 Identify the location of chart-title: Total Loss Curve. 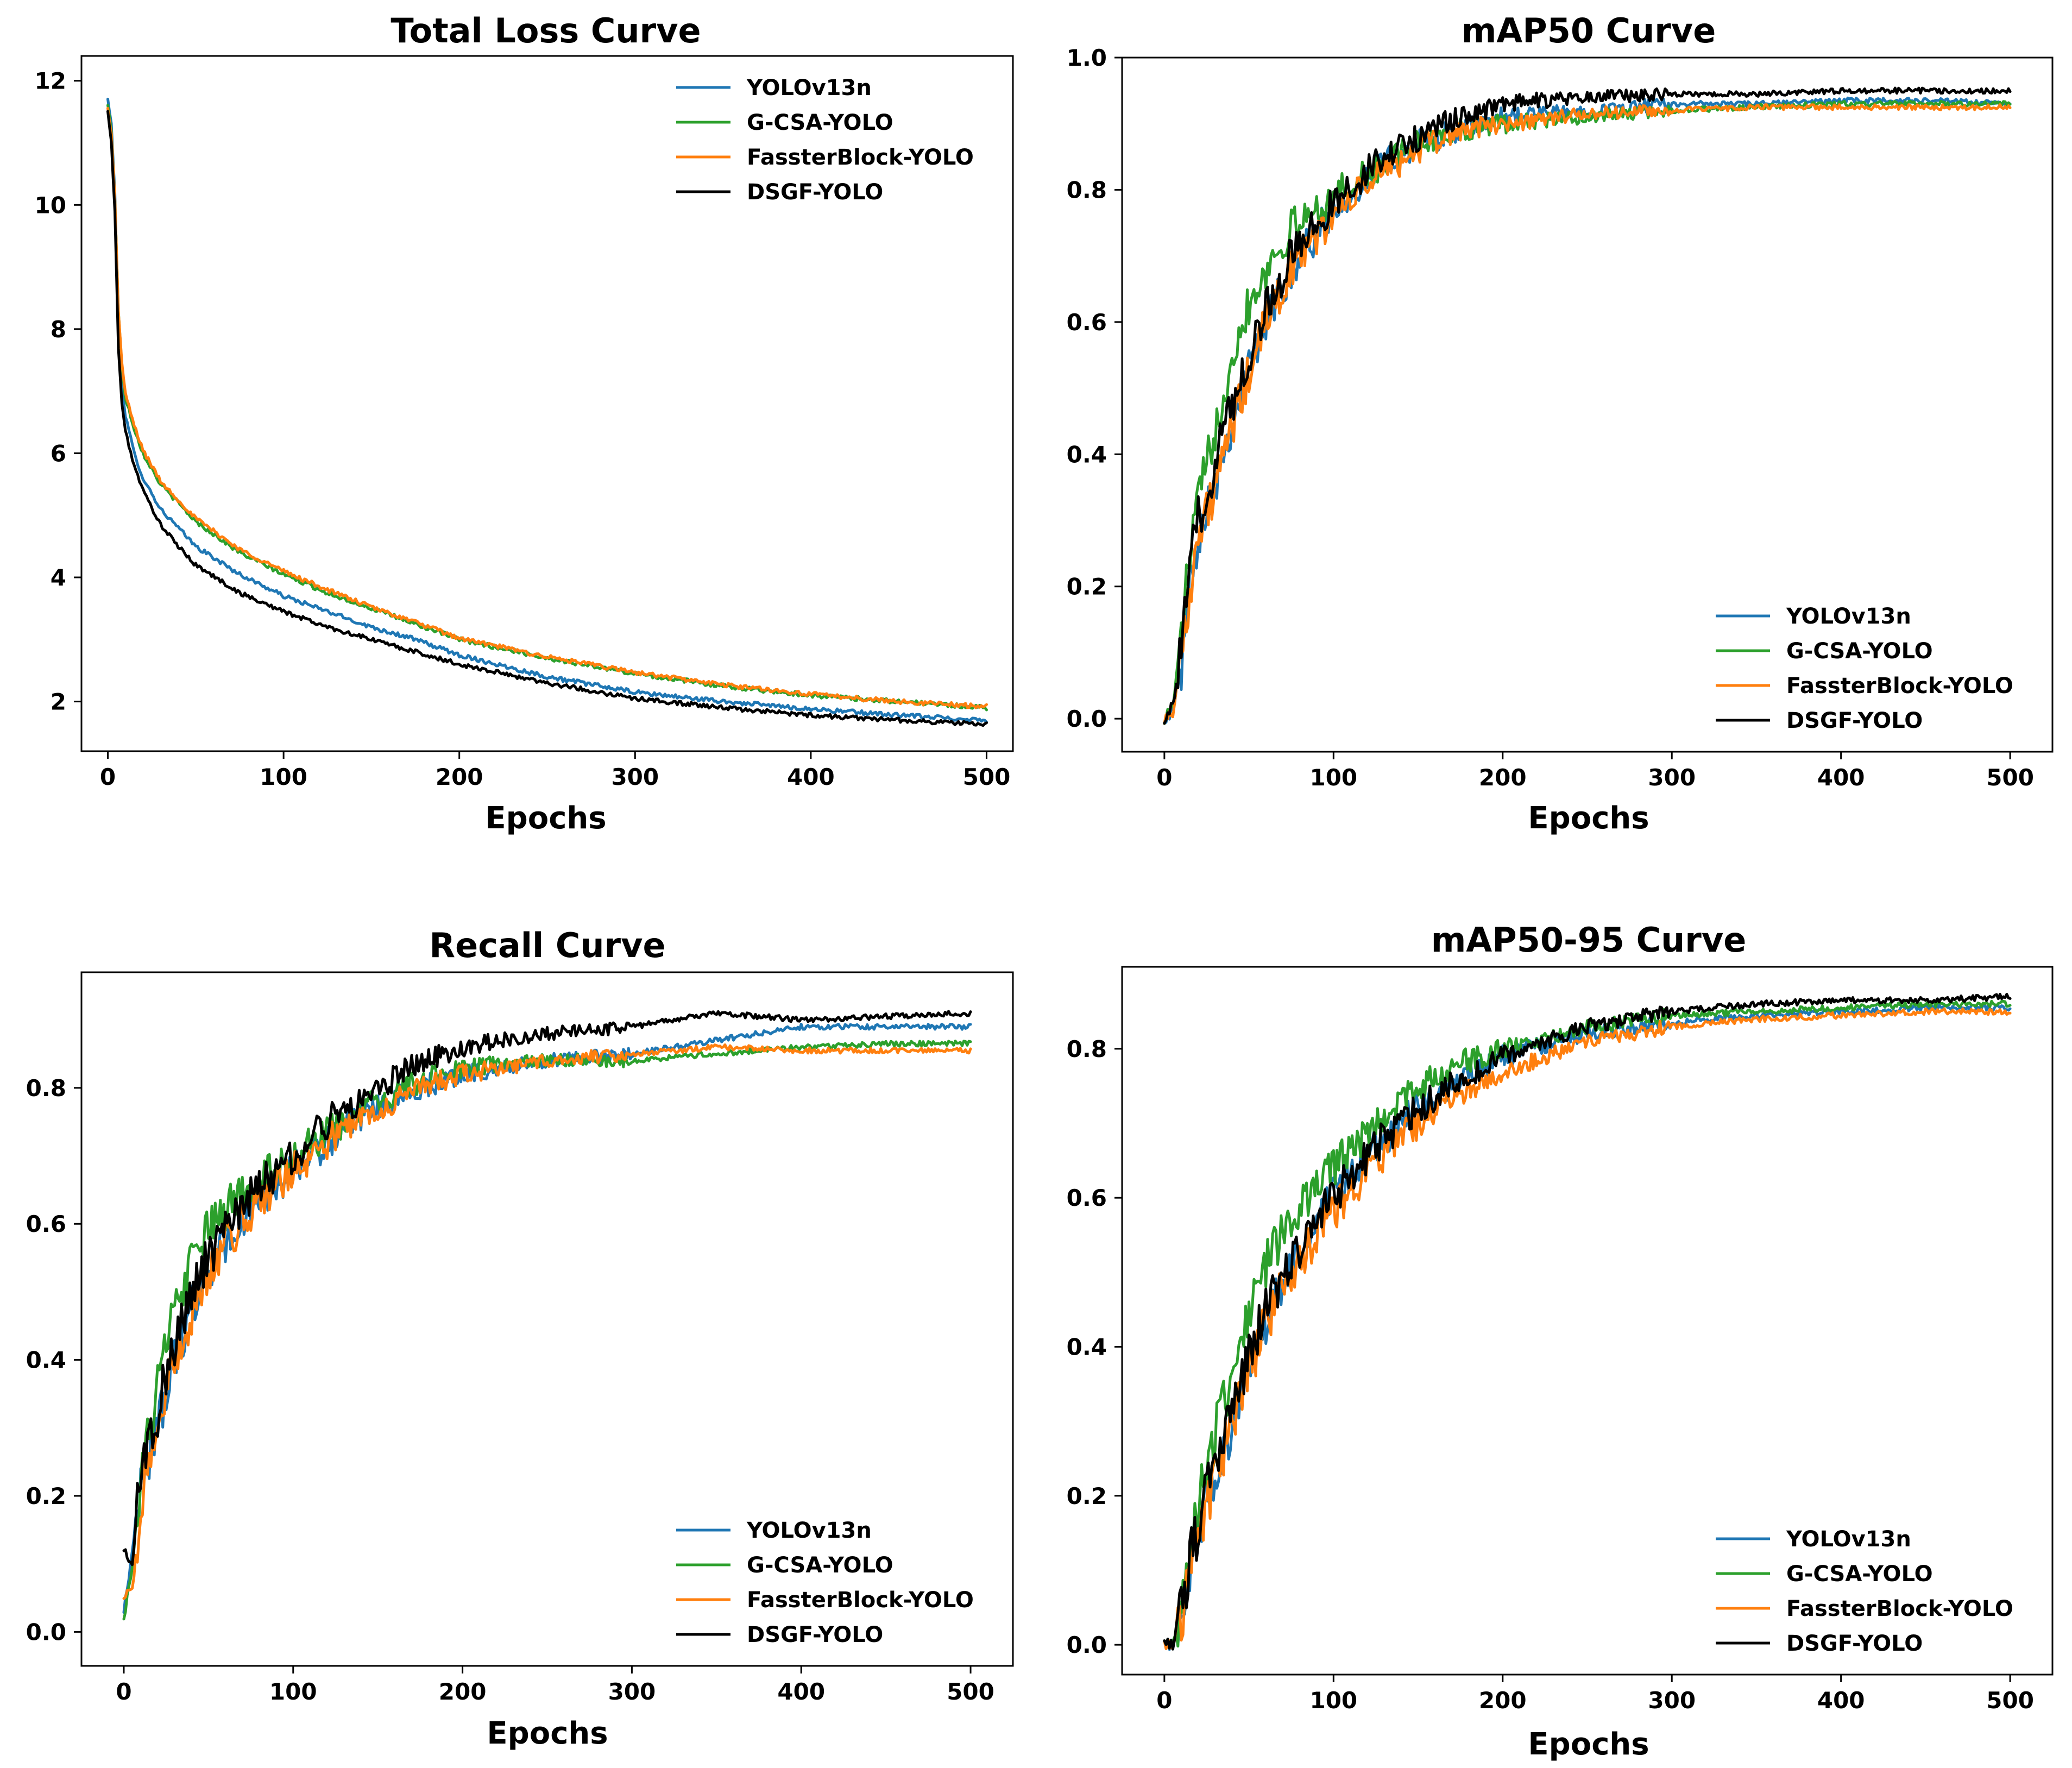
(546, 31).